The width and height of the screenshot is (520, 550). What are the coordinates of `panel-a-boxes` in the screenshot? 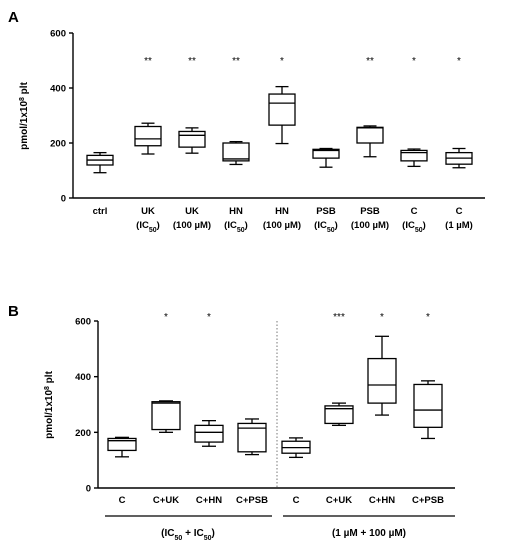 It's located at (279, 129).